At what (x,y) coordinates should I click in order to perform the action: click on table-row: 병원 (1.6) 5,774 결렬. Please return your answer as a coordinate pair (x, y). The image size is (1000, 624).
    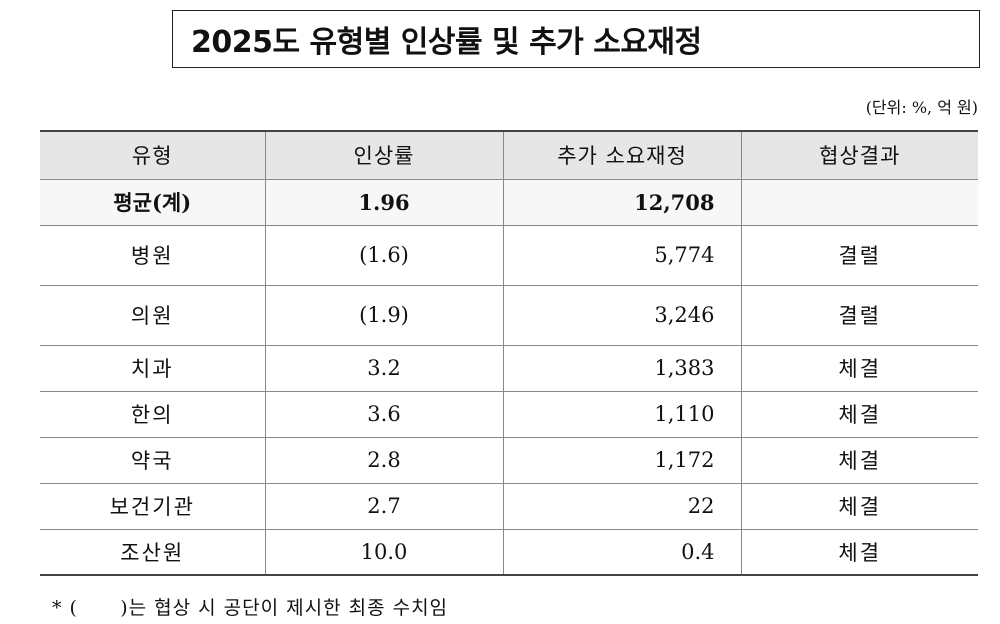
    Looking at the image, I should click on (509, 255).